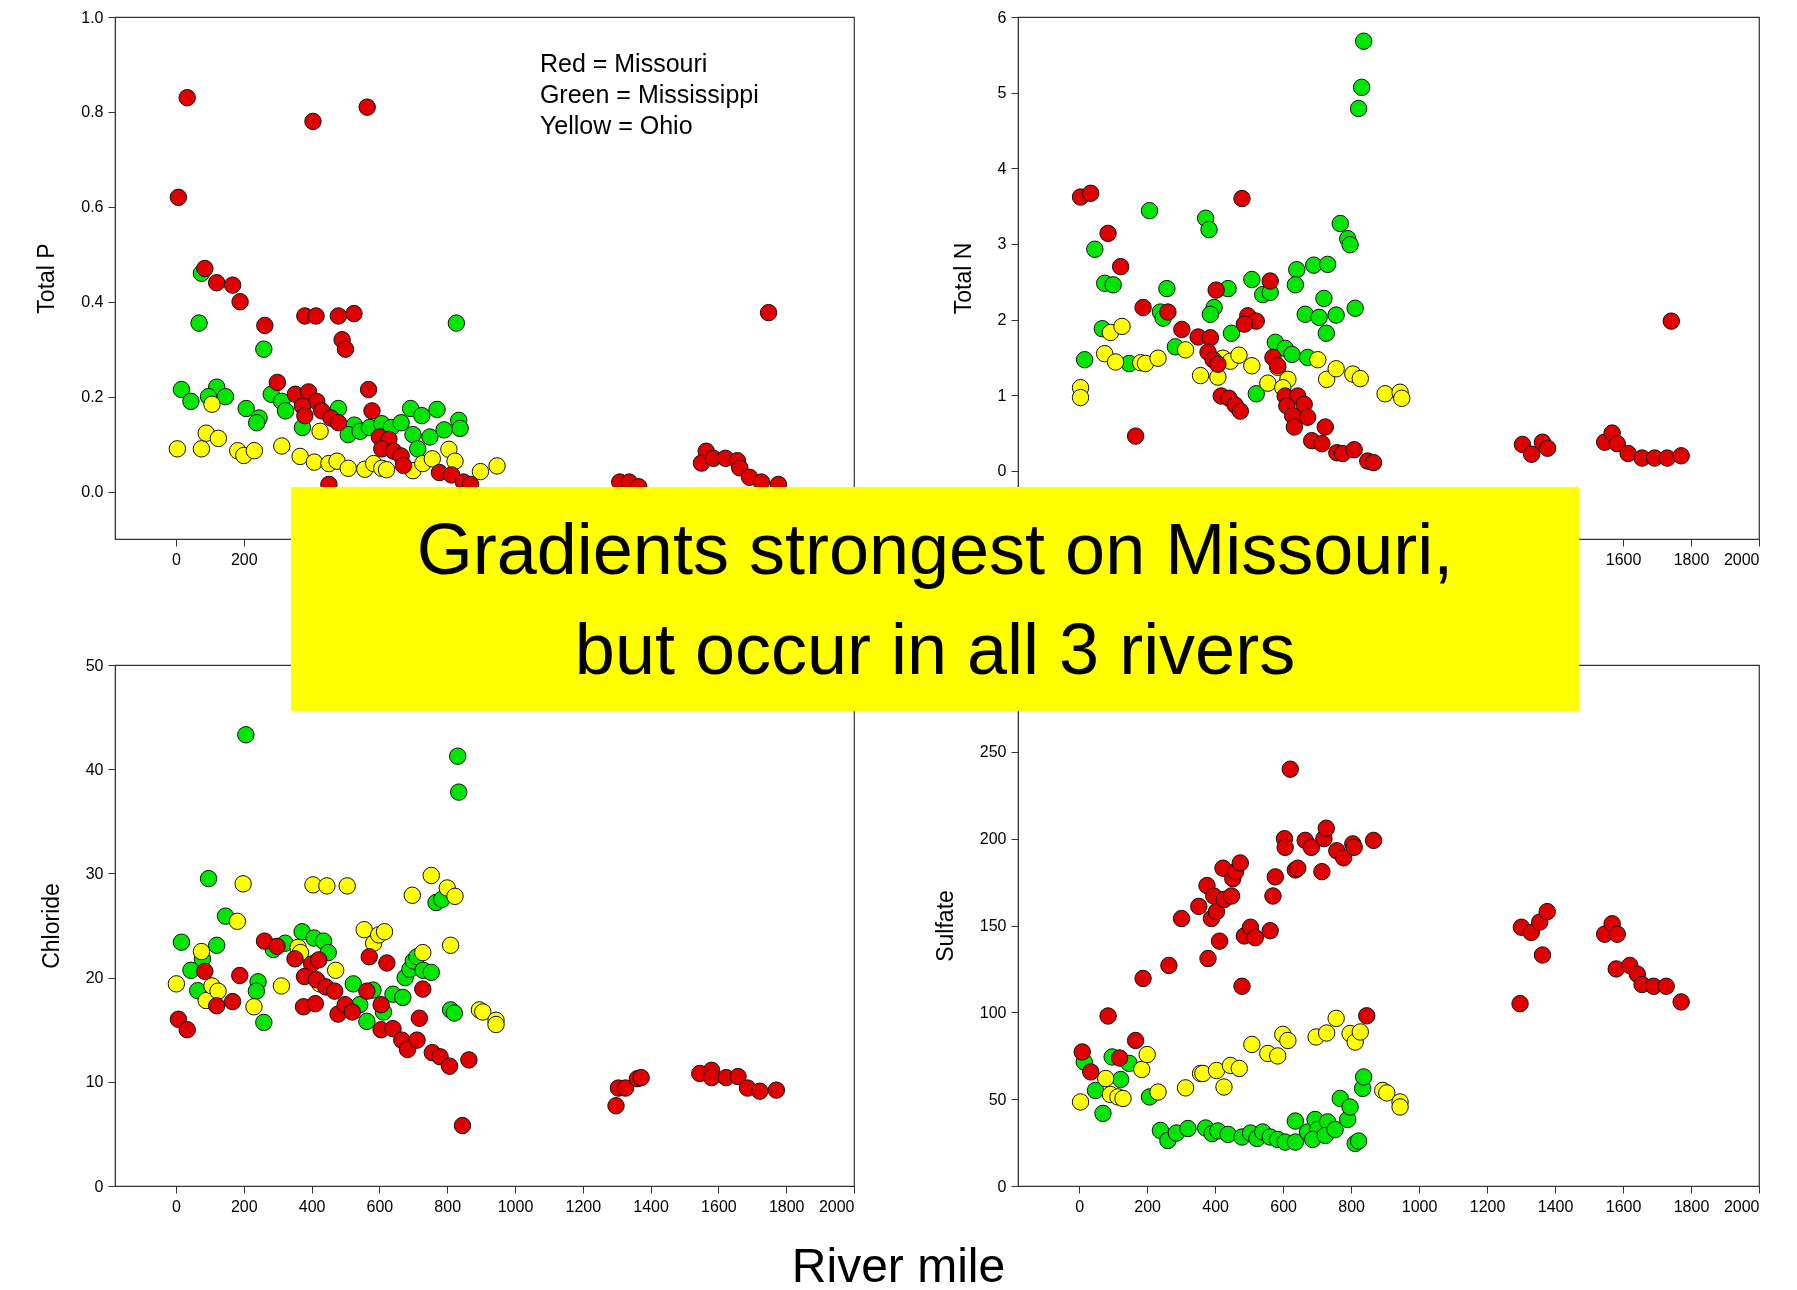 The width and height of the screenshot is (1797, 1290). I want to click on y-tick-label: 10, so click(94, 1082).